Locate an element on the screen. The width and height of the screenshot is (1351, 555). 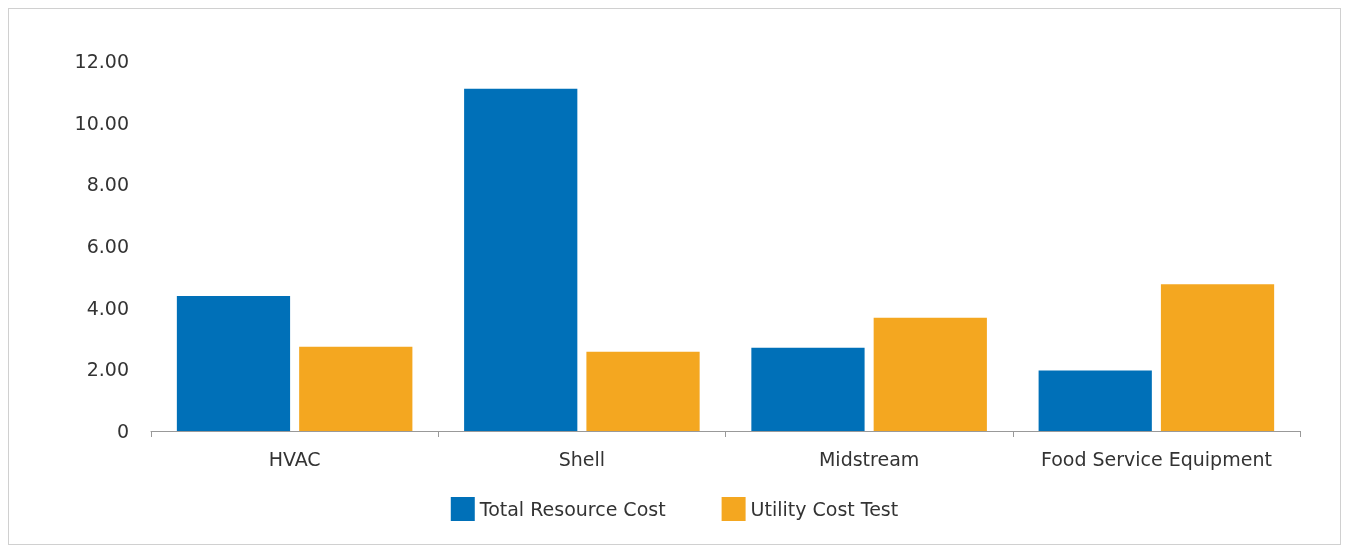
y-tick-label: 12.00 is located at coordinates (101, 61).